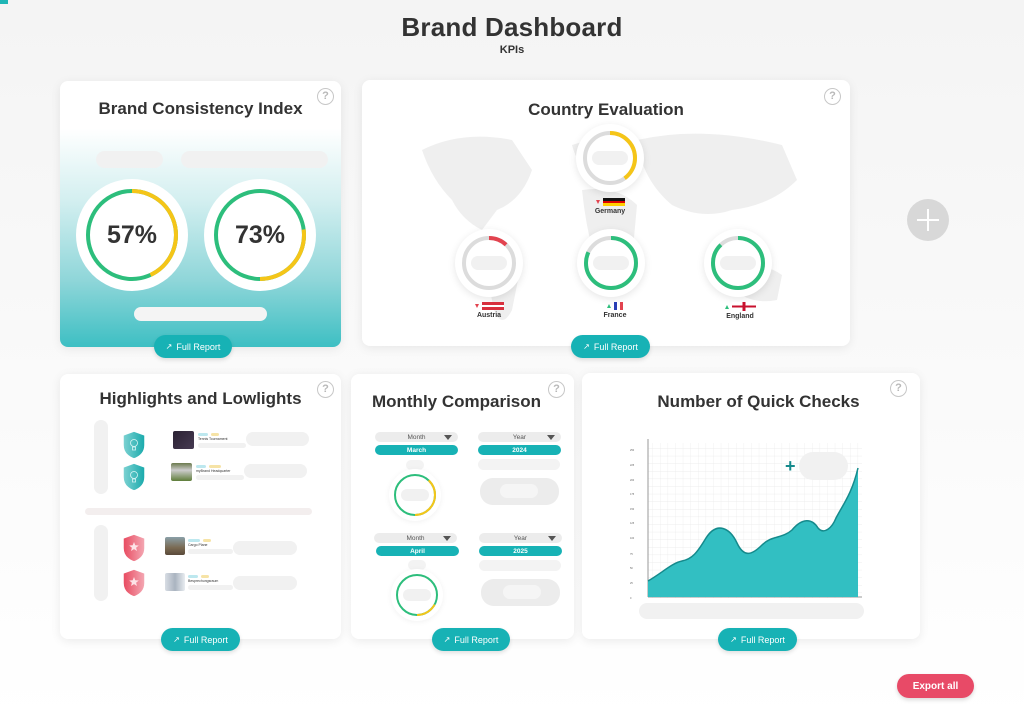  What do you see at coordinates (241, 443) in the screenshot?
I see `highlight-item: Tennis Tournament` at bounding box center [241, 443].